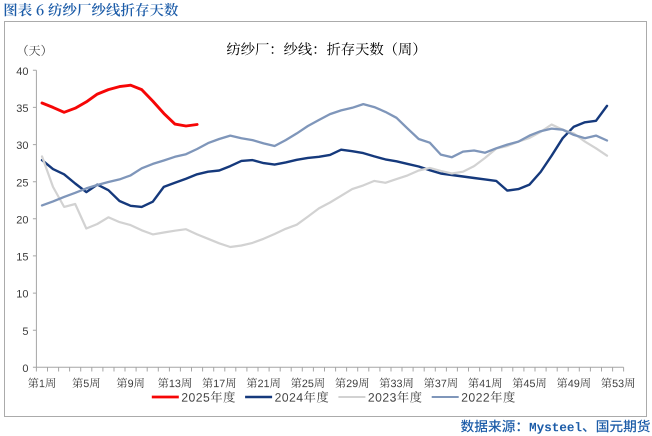  I want to click on svg-text: 5, so click(25, 332).